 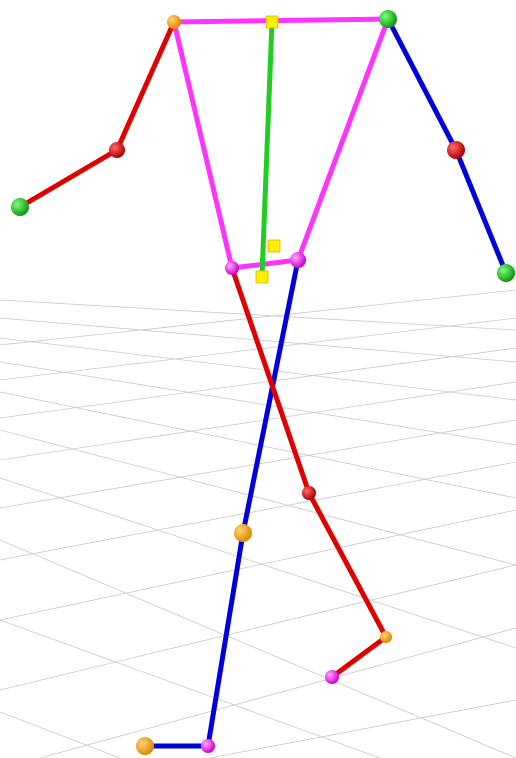 I want to click on joint-right-hip, so click(x=232, y=268).